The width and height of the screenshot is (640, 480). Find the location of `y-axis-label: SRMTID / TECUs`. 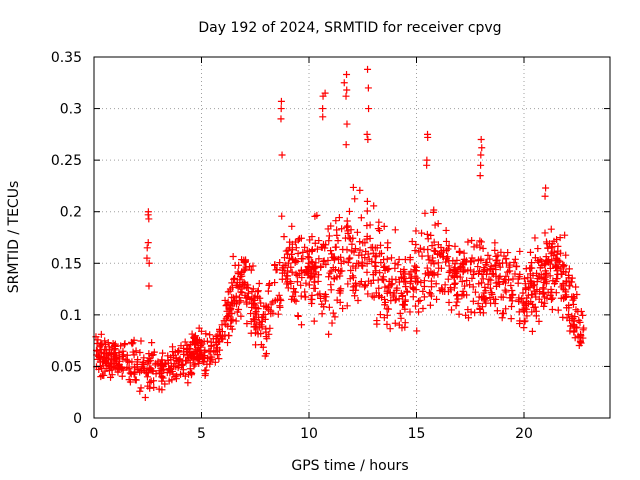

y-axis-label: SRMTID / TECUs is located at coordinates (14, 237).